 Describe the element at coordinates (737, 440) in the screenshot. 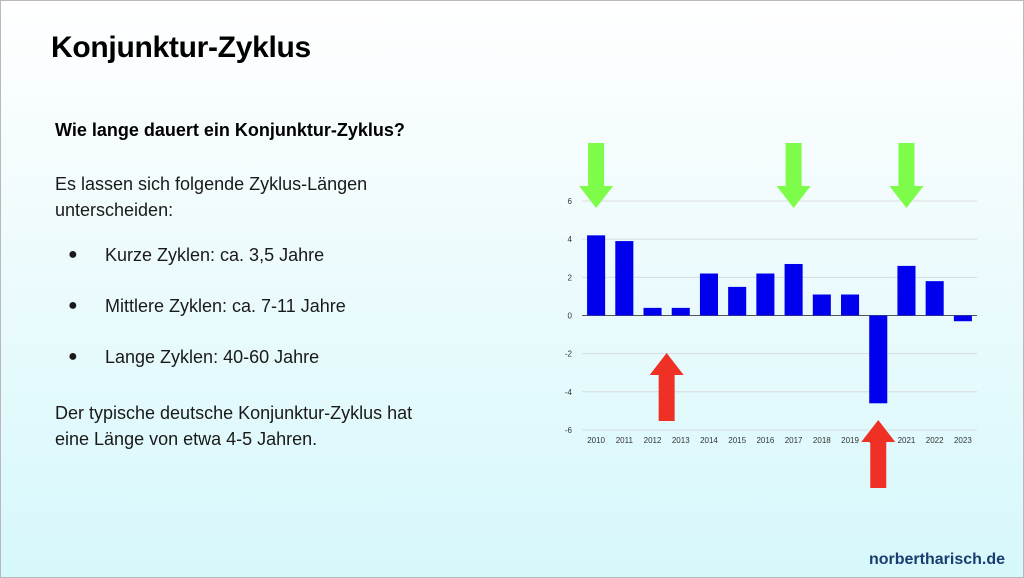

I see `x-tick-label: 2015` at that location.